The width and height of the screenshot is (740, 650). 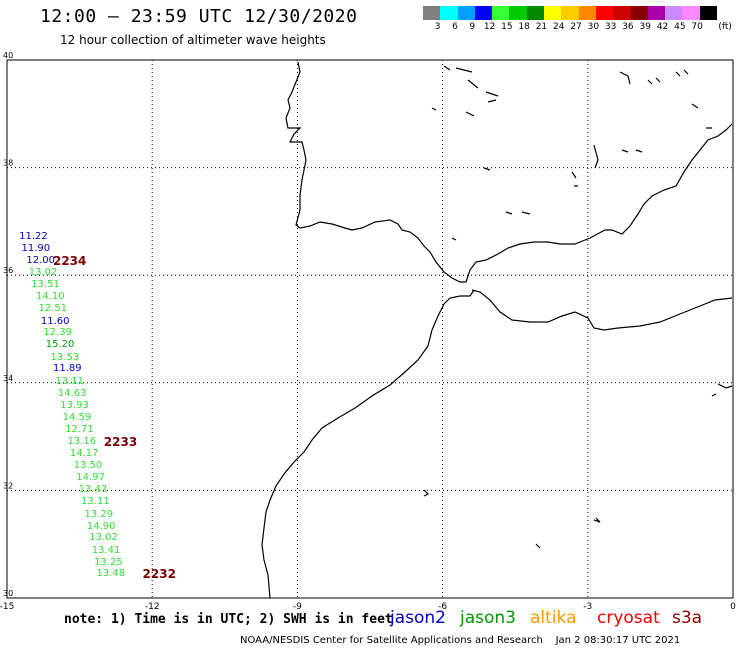 I want to click on wave-height-value: 13.93, so click(x=74, y=405).